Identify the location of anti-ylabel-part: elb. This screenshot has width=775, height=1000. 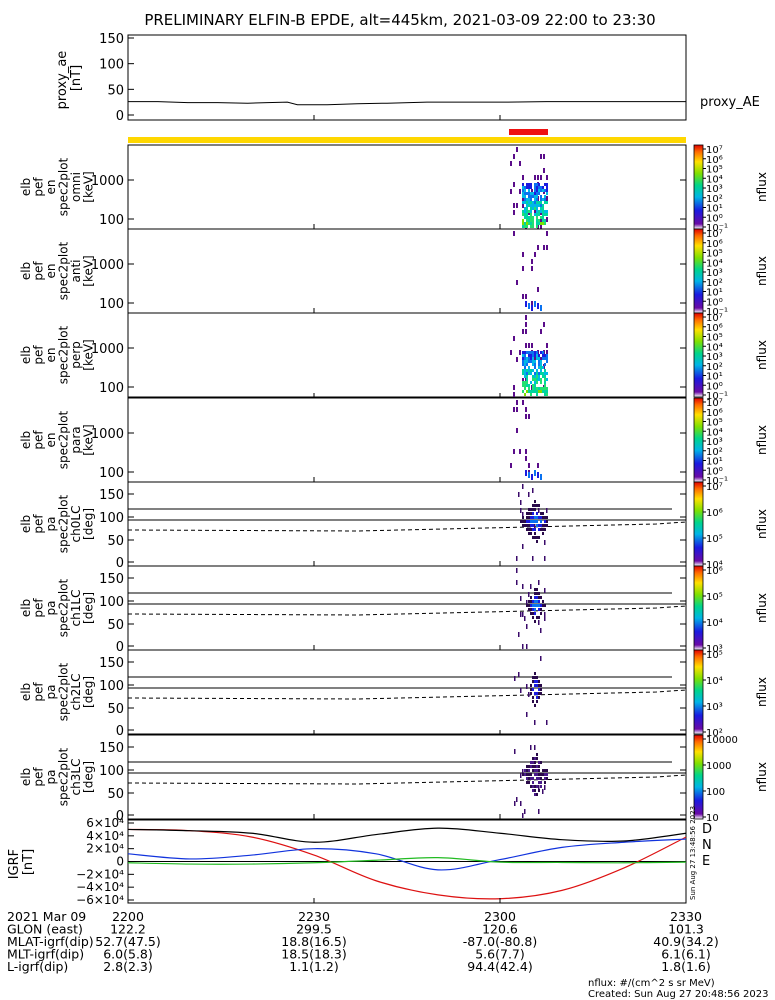
(26, 271).